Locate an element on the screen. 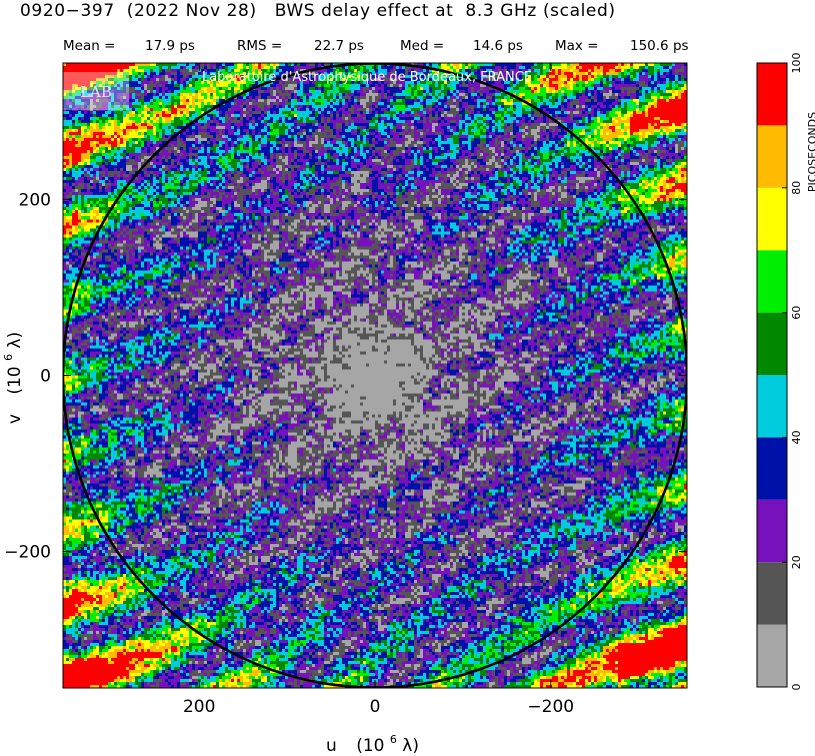 This screenshot has height=756, width=815. colorbar-tick-label: 20 is located at coordinates (796, 562).